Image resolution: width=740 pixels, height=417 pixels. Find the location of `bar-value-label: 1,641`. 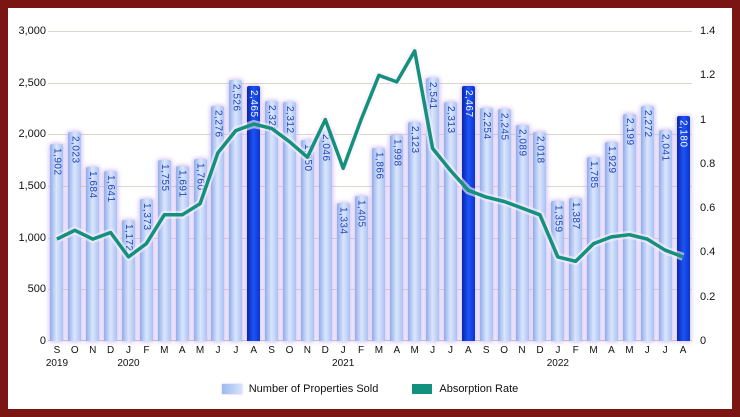

bar-value-label: 1,641 is located at coordinates (111, 189).